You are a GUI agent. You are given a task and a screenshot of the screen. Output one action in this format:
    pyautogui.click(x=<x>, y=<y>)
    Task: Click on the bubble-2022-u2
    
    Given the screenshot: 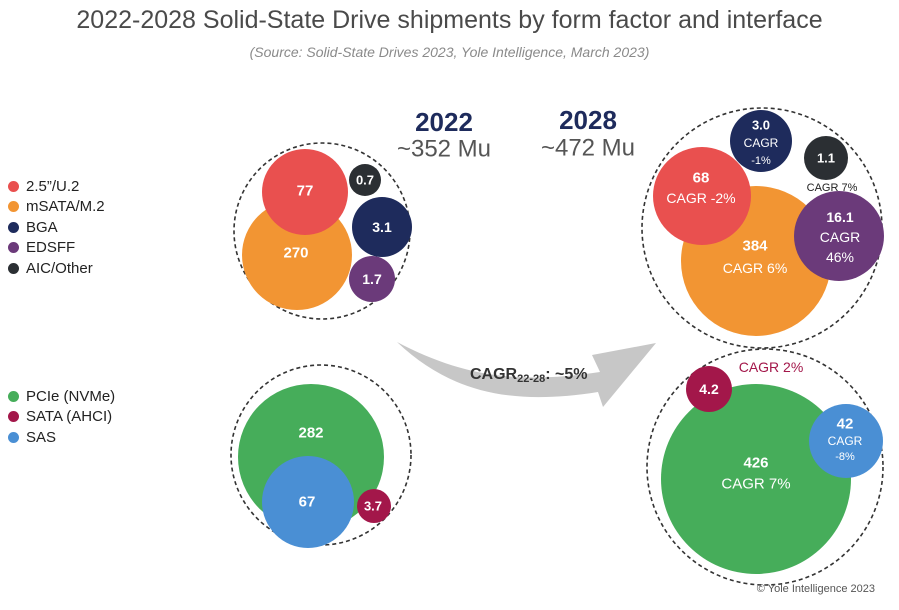 What is the action you would take?
    pyautogui.click(x=305, y=192)
    